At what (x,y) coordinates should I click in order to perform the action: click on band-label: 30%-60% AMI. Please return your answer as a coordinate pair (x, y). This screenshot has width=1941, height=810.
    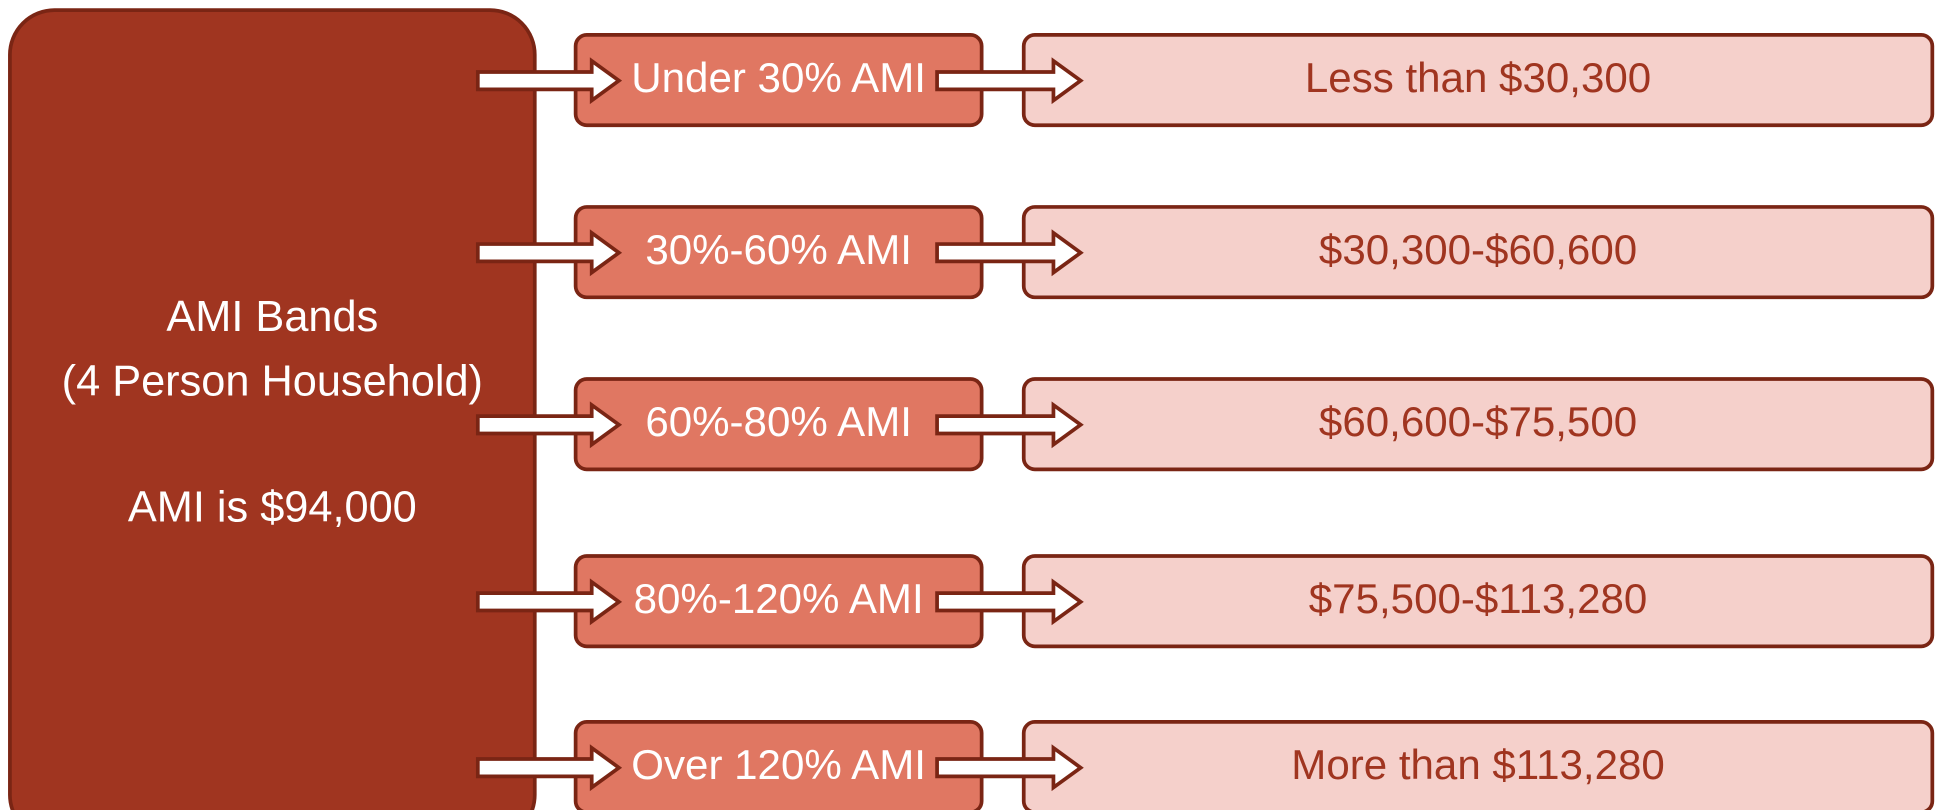
    Looking at the image, I should click on (778, 249).